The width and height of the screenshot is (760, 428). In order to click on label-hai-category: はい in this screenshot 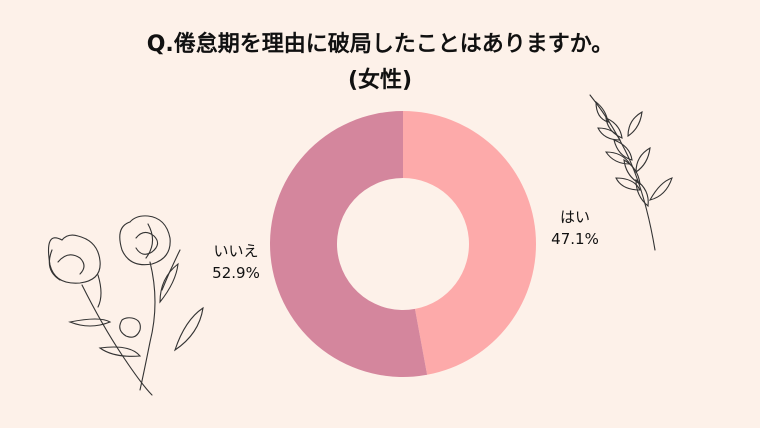, I will do `click(574, 217)`.